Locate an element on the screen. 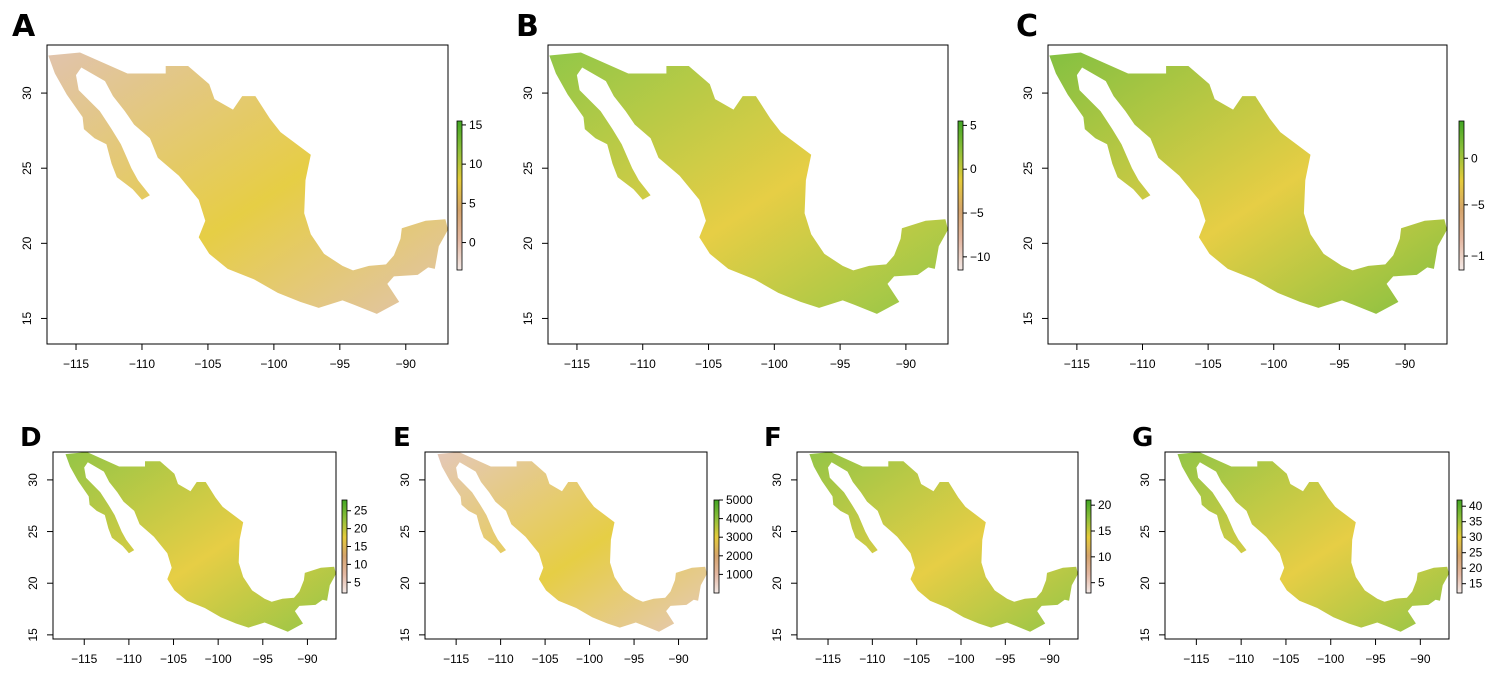 The width and height of the screenshot is (1500, 692). legend-tick-label: −10 is located at coordinates (980, 257).